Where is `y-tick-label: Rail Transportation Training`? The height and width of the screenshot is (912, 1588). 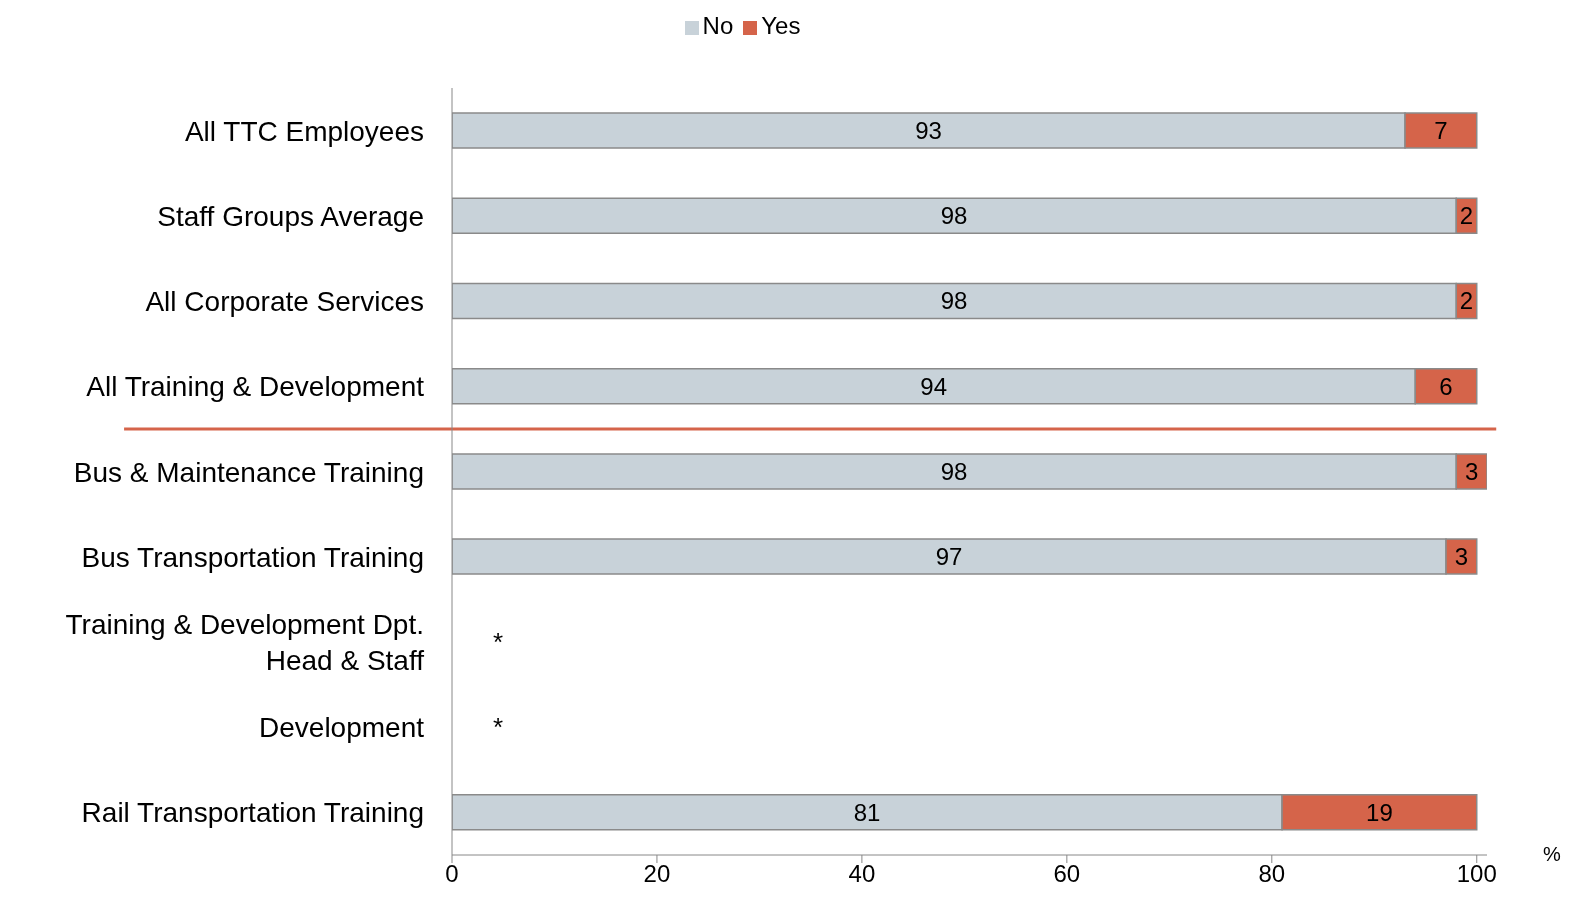
y-tick-label: Rail Transportation Training is located at coordinates (252, 813).